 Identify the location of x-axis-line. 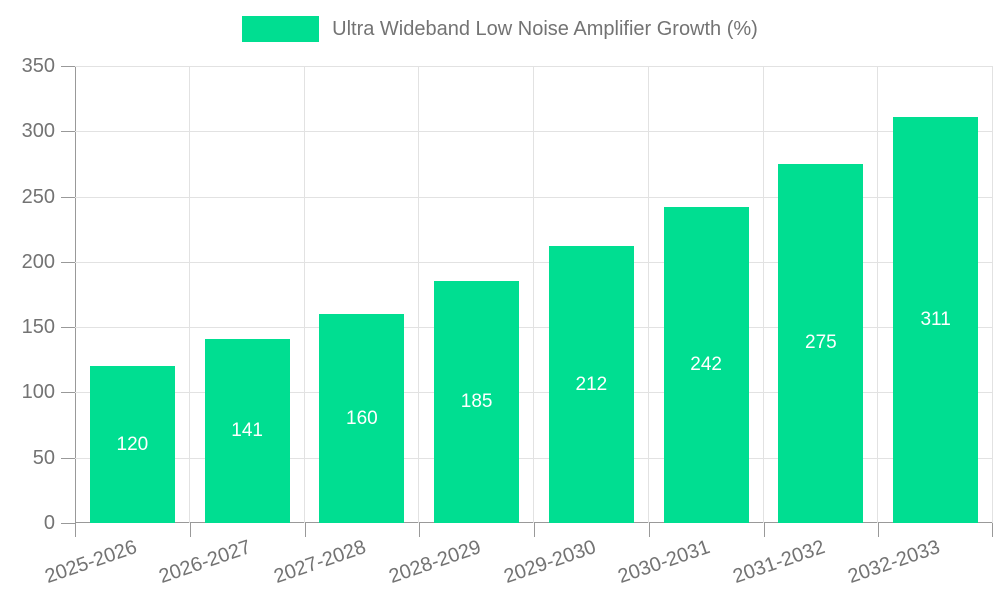
(534, 522).